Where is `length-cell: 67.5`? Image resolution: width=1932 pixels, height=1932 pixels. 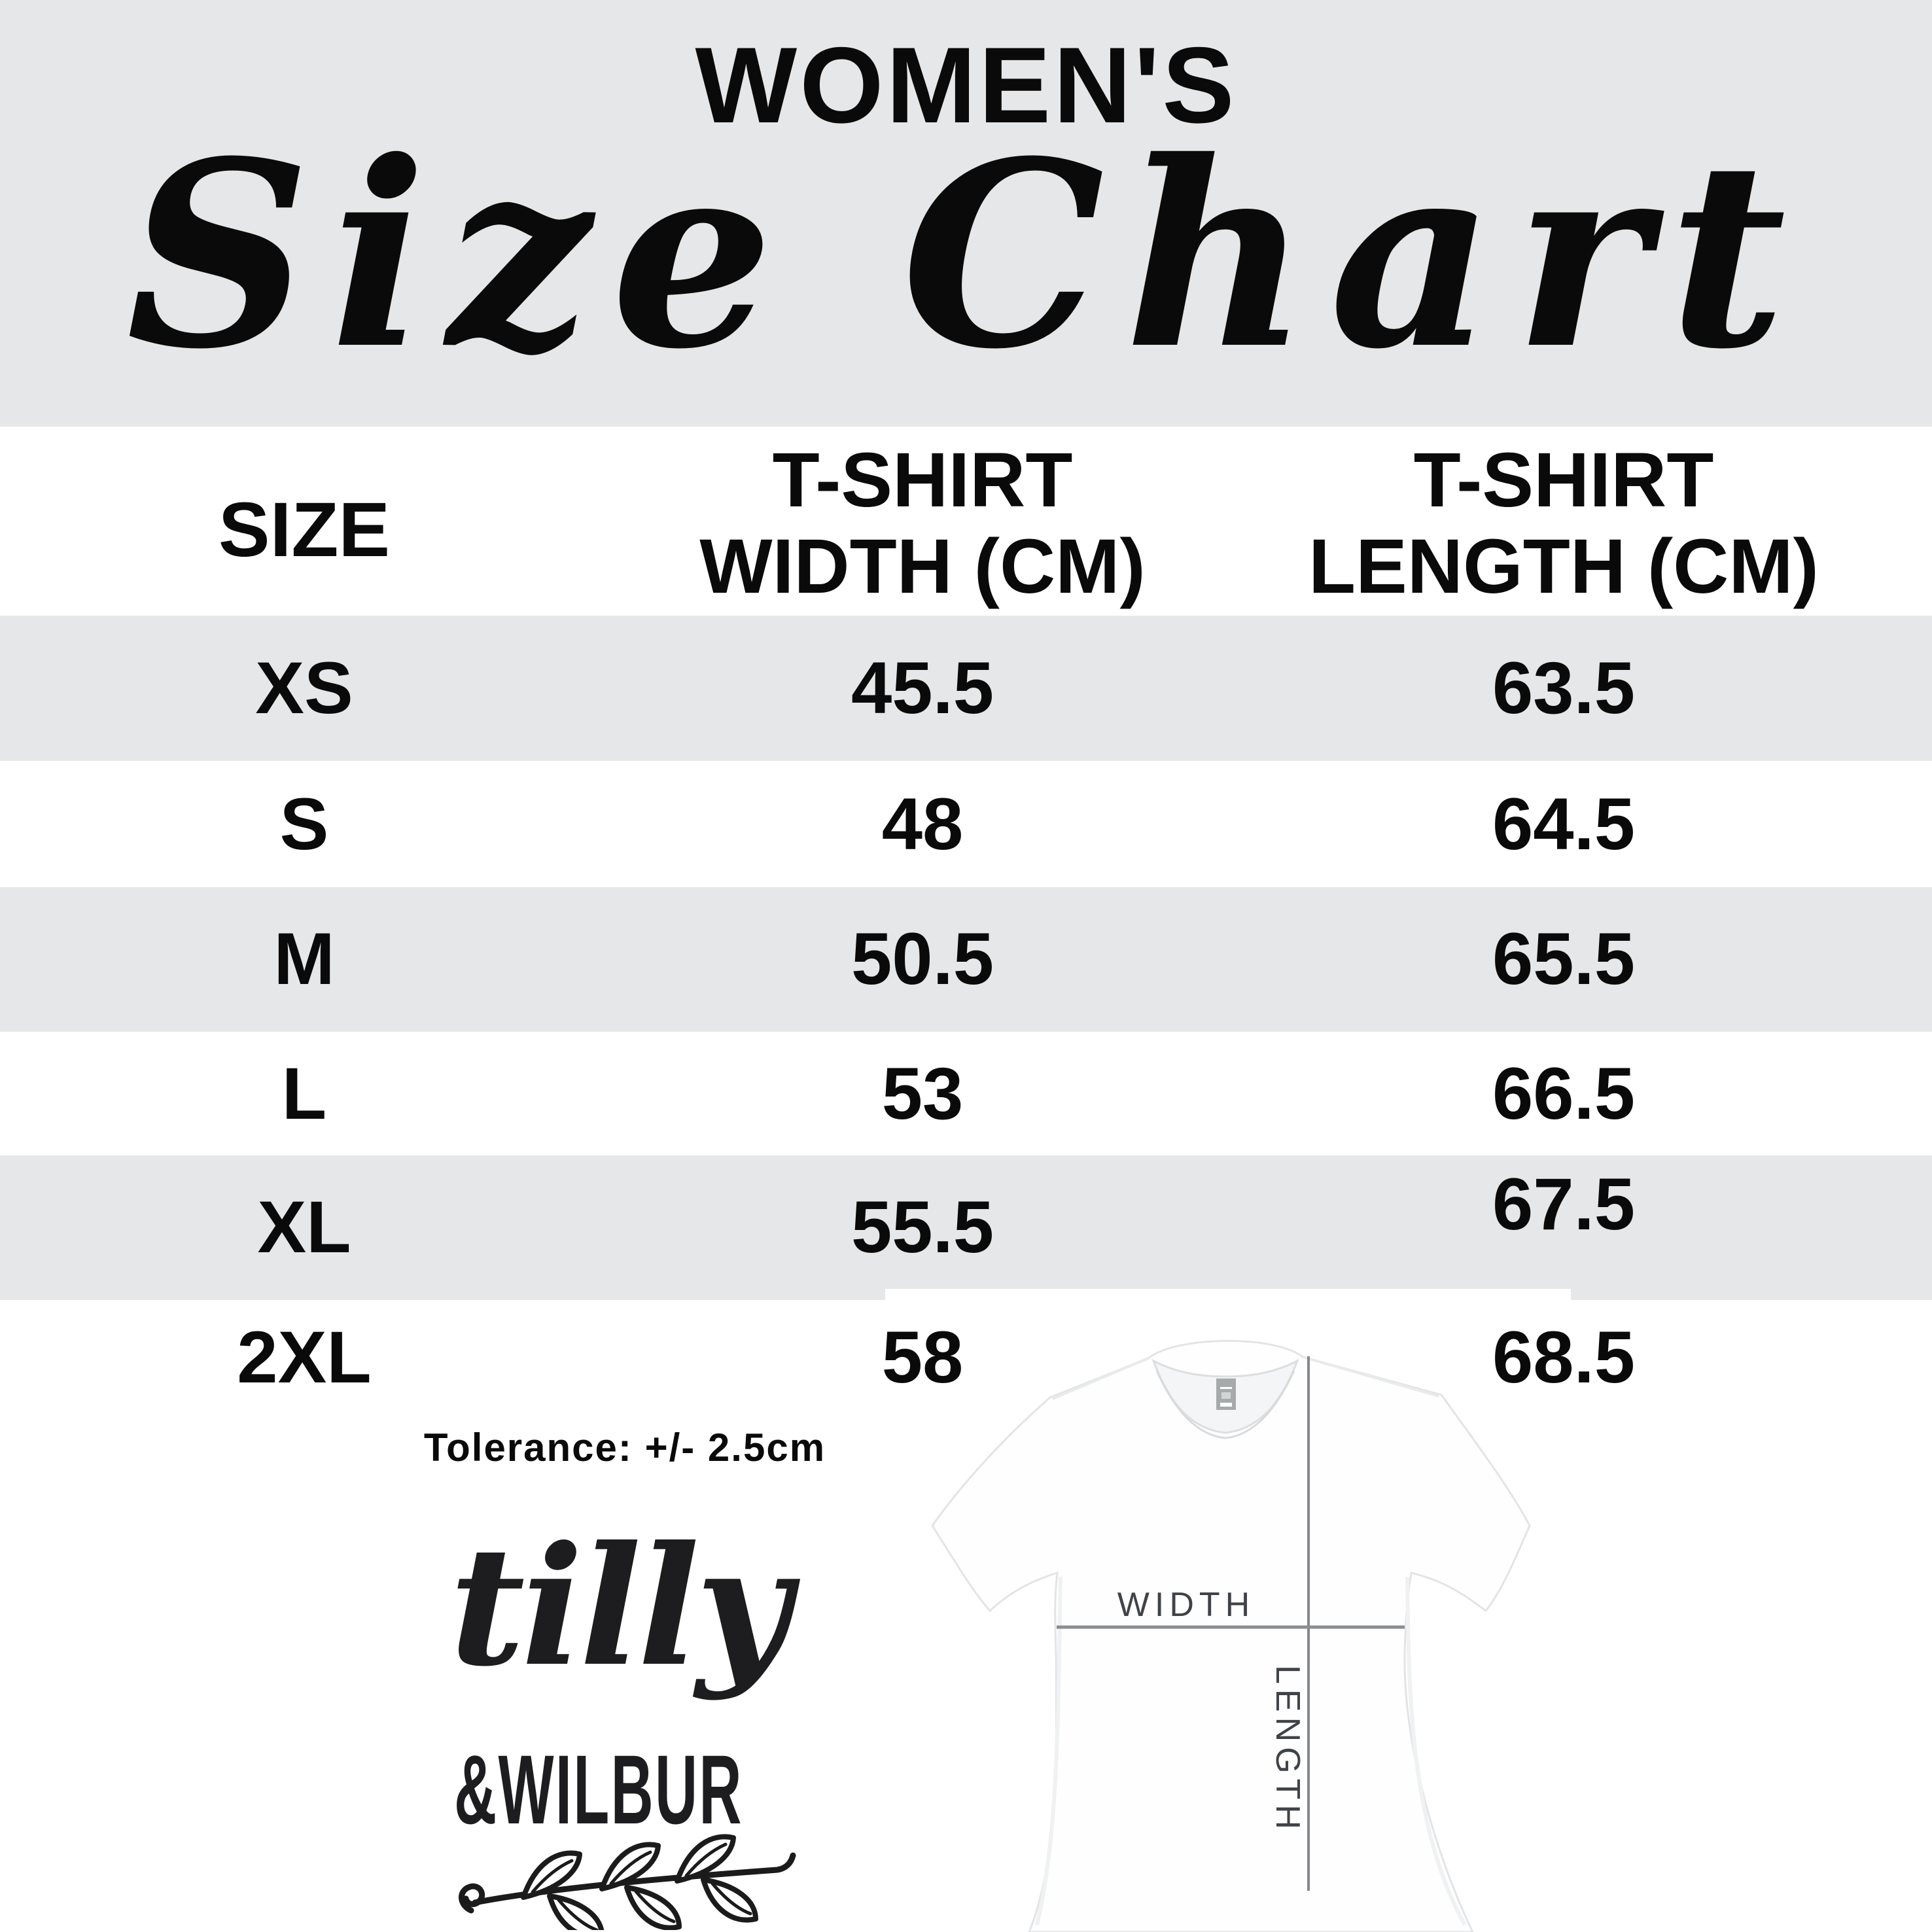
length-cell: 67.5 is located at coordinates (1563, 1204).